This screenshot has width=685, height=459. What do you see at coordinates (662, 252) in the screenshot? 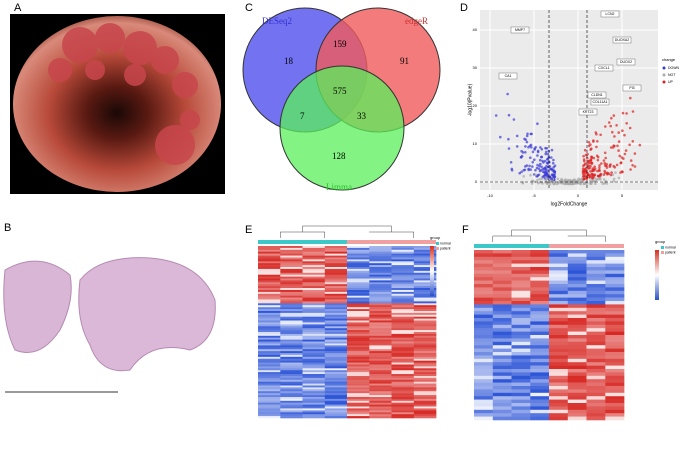
I see `legend-marker` at bounding box center [662, 252].